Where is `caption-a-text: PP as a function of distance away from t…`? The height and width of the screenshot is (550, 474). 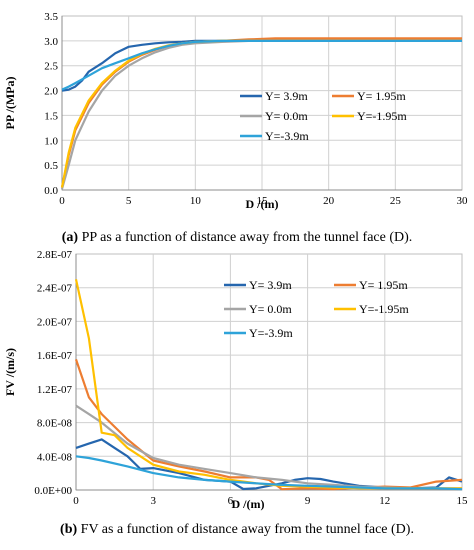
caption-a-text: PP as a function of distance away from t… is located at coordinates (247, 237).